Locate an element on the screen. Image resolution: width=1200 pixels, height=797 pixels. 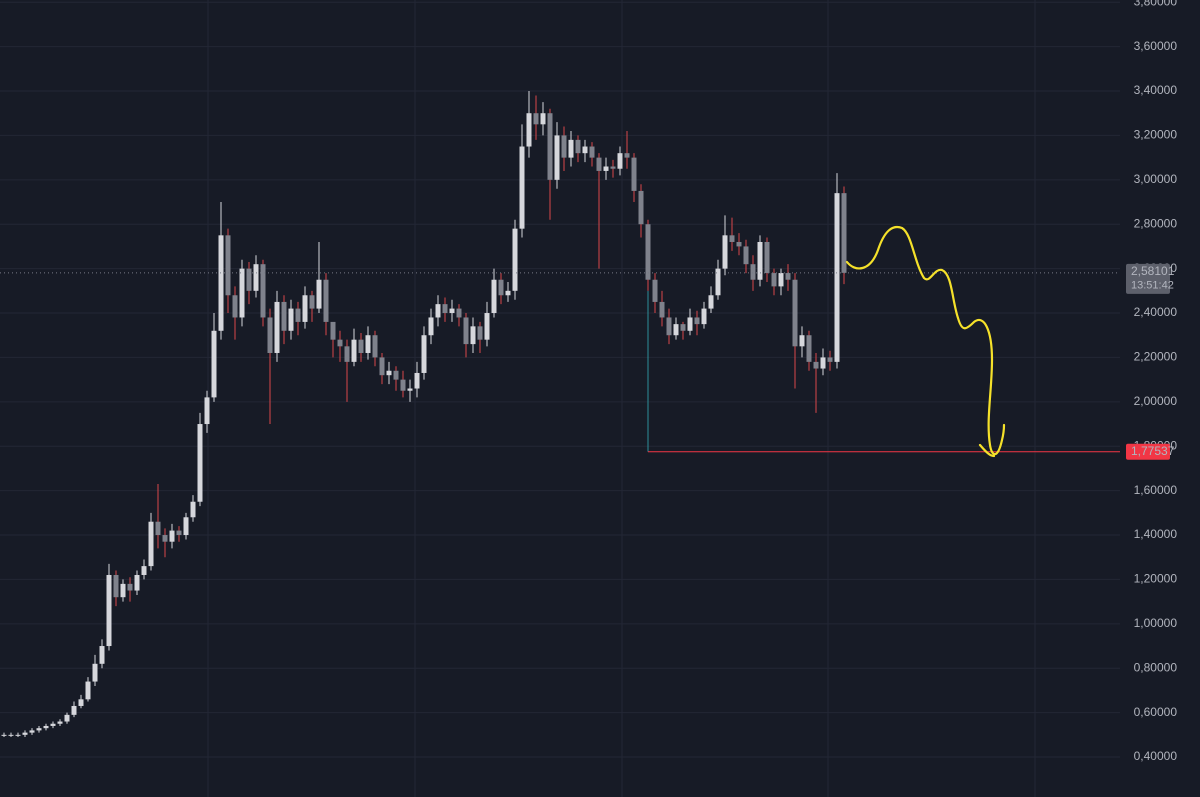
level-label: 1,77537 is located at coordinates (1153, 451).